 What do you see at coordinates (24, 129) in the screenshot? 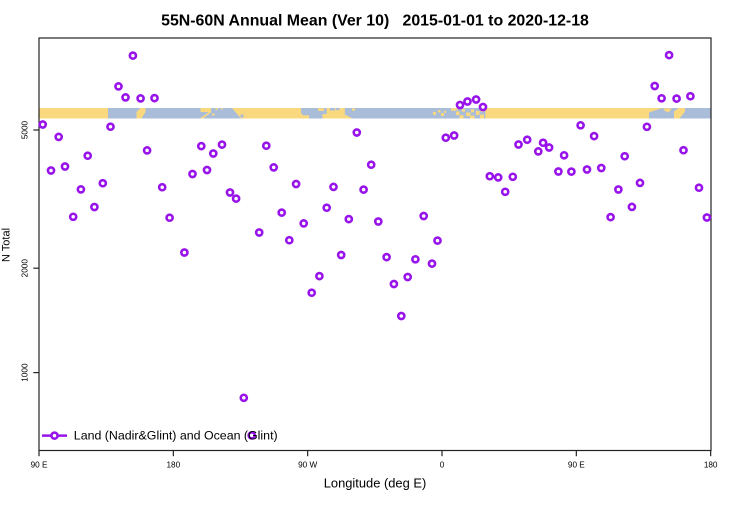
I see `svg-text: 5000` at bounding box center [24, 129].